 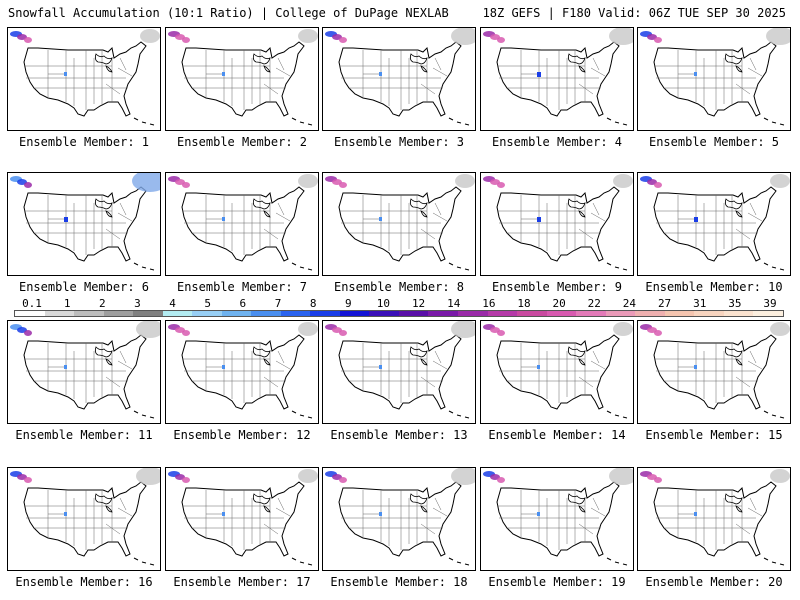 What do you see at coordinates (557, 142) in the screenshot?
I see `member-caption: Ensemble Member: 4` at bounding box center [557, 142].